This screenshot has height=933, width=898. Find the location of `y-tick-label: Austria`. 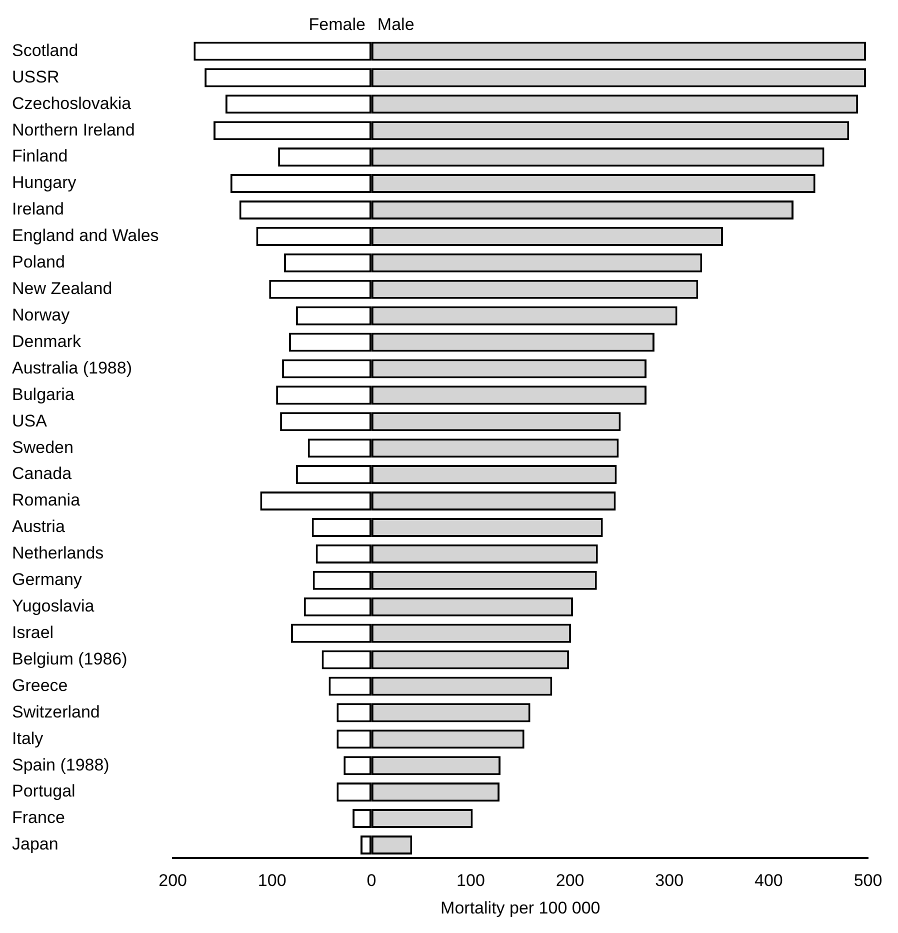

y-tick-label: Austria is located at coordinates (39, 526).